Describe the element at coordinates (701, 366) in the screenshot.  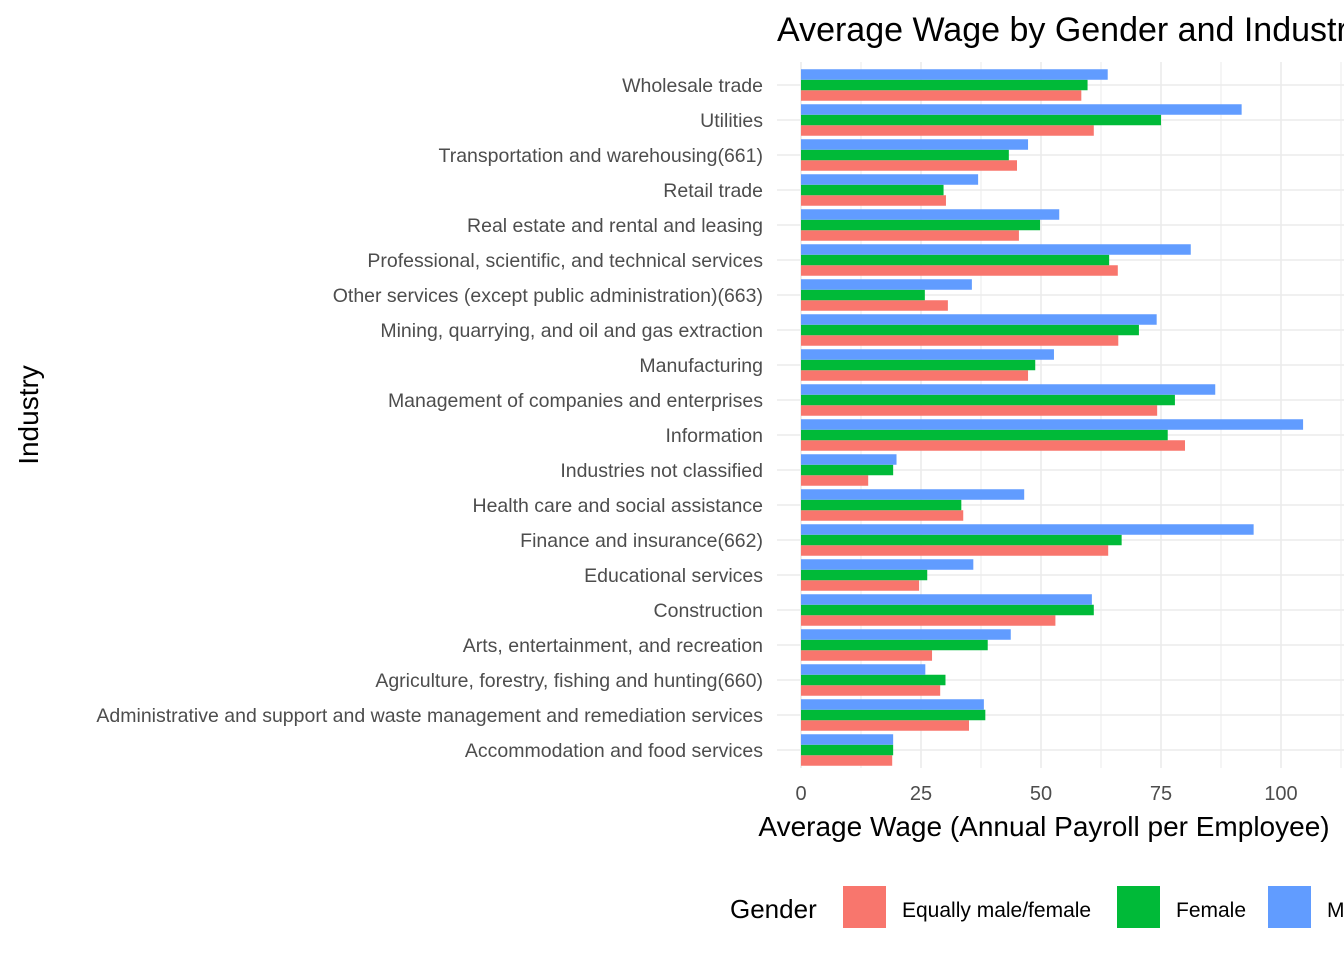
I see `category-label: Manufacturing` at that location.